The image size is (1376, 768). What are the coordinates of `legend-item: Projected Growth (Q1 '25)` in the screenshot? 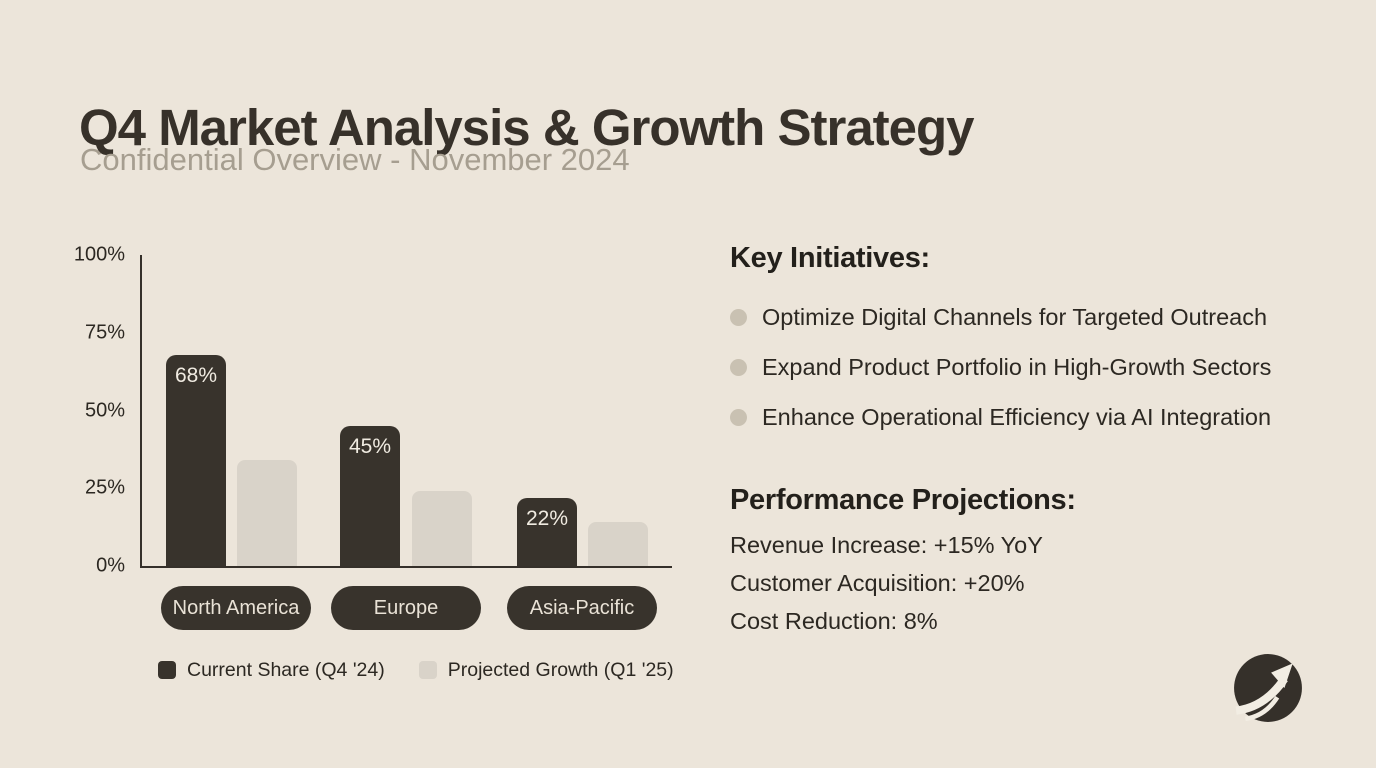 It's located at (546, 670).